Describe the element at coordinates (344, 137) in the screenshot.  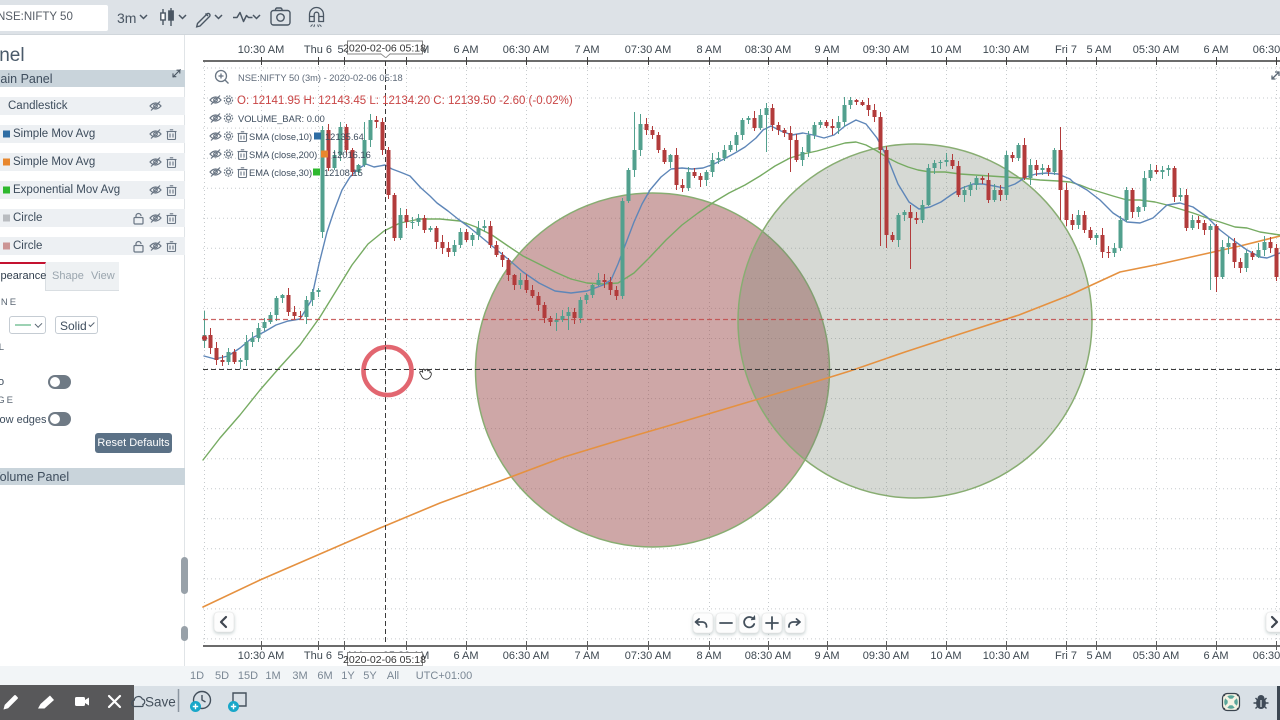
I see `svg-text: 12135.64` at that location.